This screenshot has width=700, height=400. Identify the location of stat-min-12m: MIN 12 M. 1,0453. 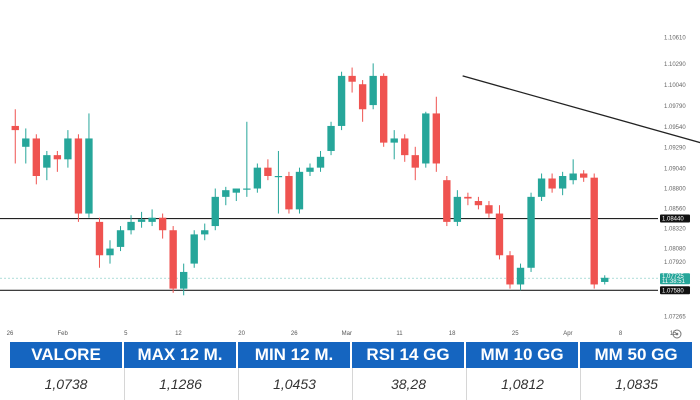
(294, 370).